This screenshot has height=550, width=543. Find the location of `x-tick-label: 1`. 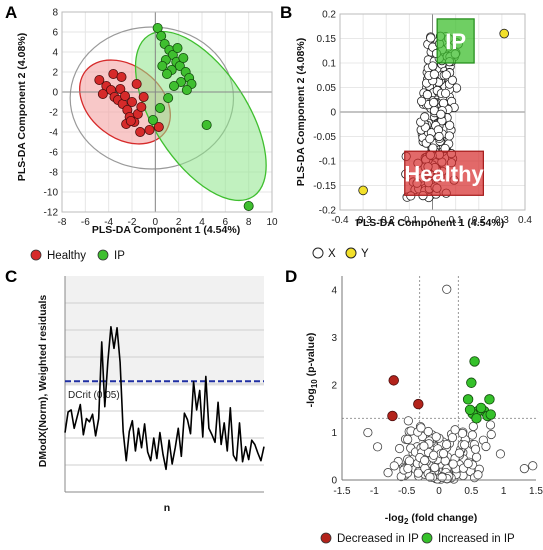

x-tick-label: 1 is located at coordinates (504, 491).